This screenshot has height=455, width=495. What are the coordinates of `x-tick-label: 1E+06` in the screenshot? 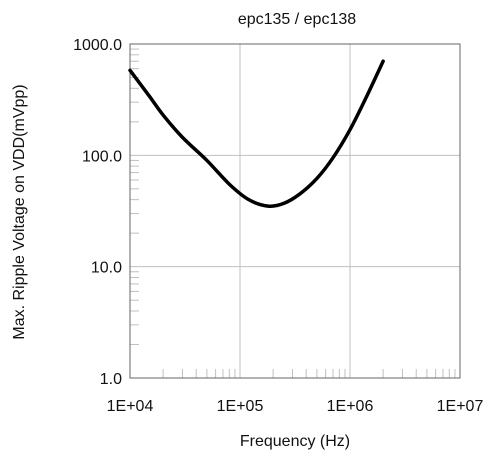 It's located at (350, 406).